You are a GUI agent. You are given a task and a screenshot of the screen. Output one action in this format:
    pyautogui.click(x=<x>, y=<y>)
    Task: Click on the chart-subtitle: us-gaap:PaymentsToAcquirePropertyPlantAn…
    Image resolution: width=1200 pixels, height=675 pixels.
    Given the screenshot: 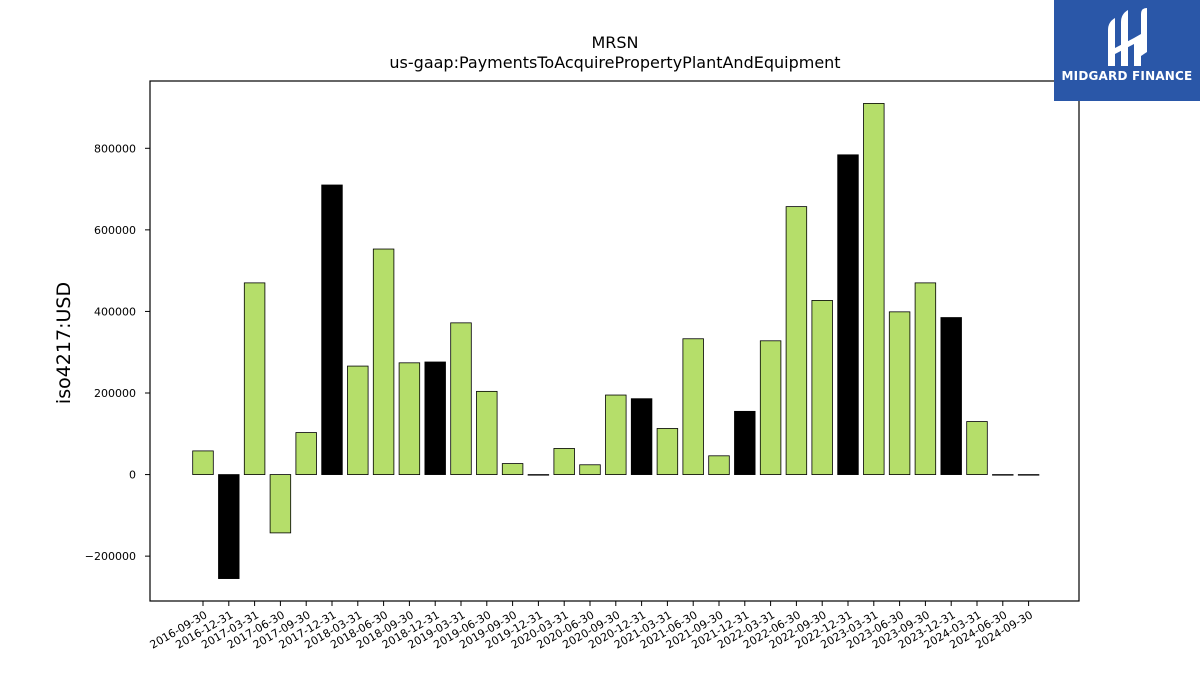 What is the action you would take?
    pyautogui.click(x=614, y=62)
    